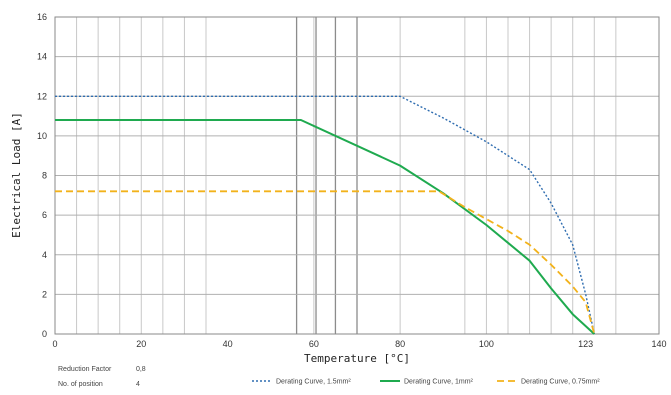 Image resolution: width=671 pixels, height=395 pixels. Describe the element at coordinates (400, 344) in the screenshot. I see `x-tick-label: 80` at that location.